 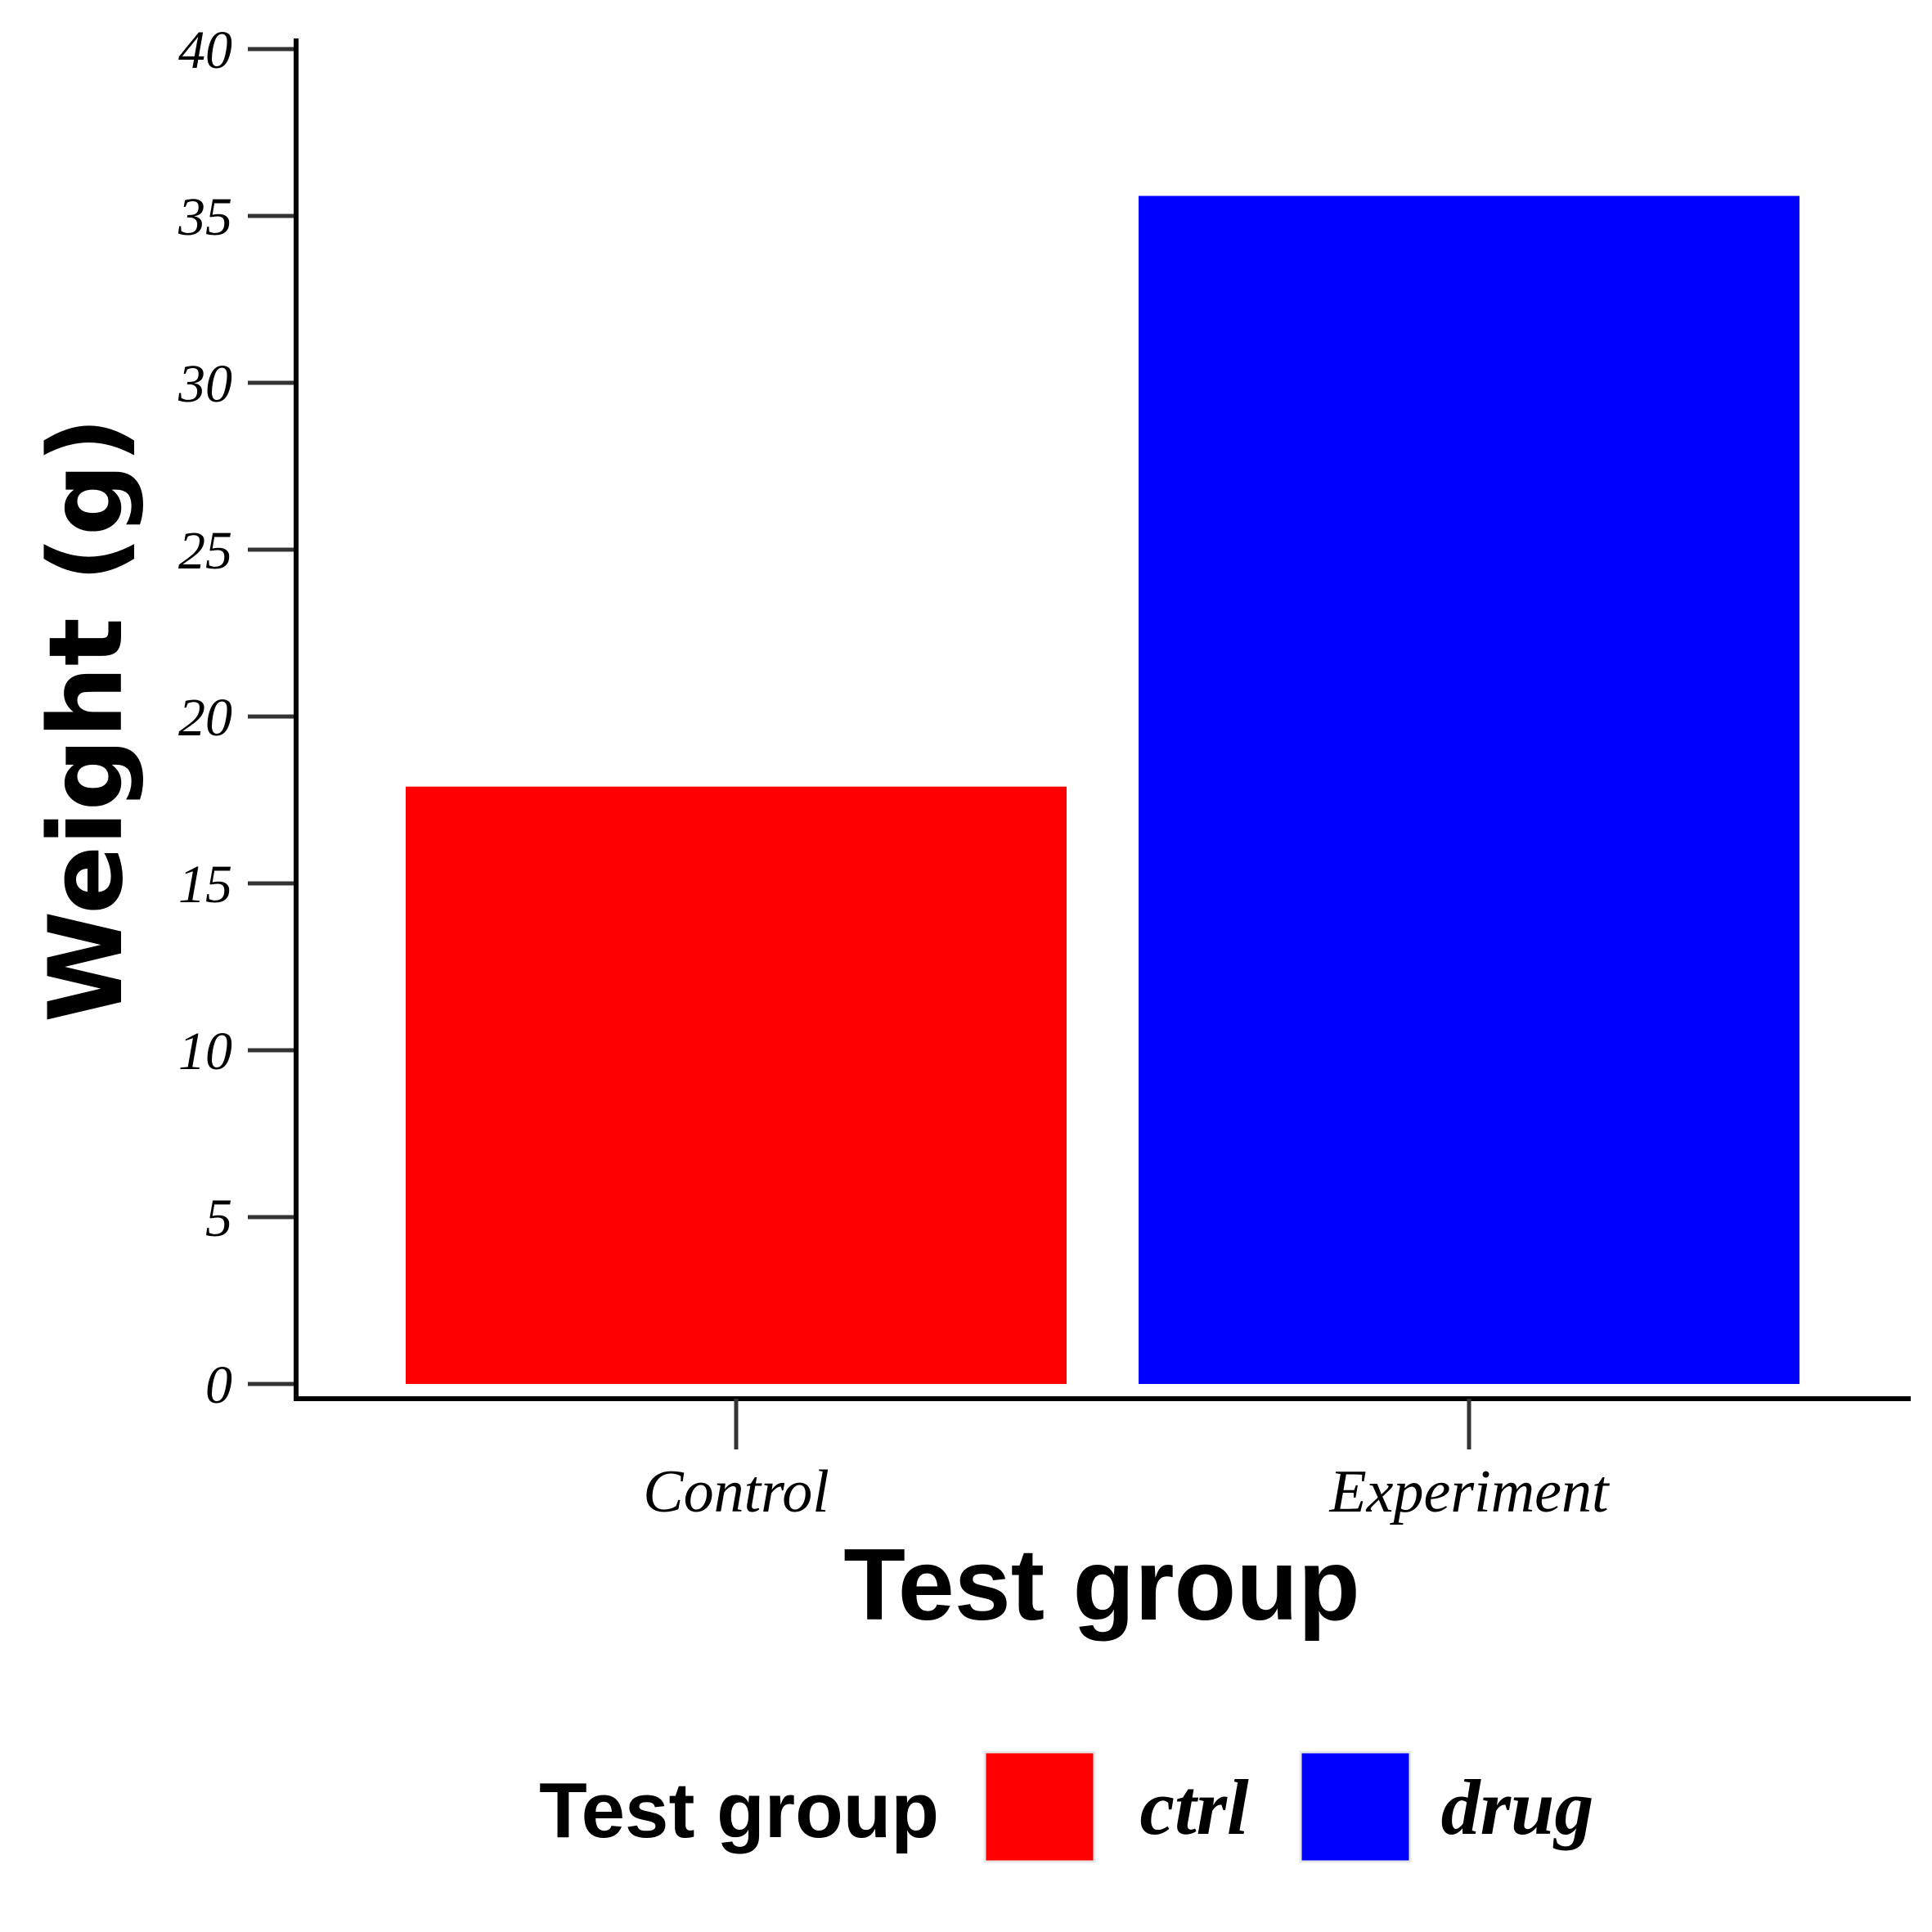 What do you see at coordinates (219, 1385) in the screenshot?
I see `y-tick-label: 0` at bounding box center [219, 1385].